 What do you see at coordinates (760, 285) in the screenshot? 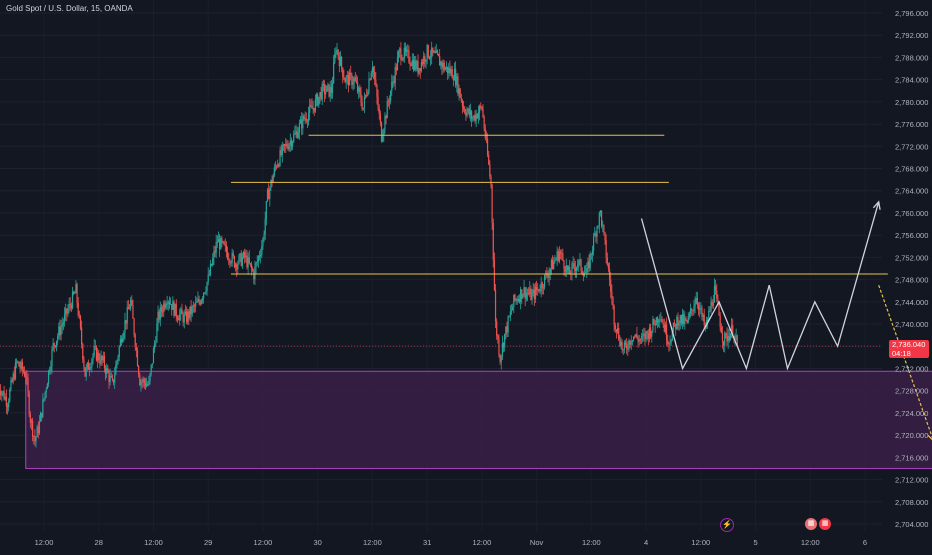
I see `projection-path-white` at bounding box center [760, 285].